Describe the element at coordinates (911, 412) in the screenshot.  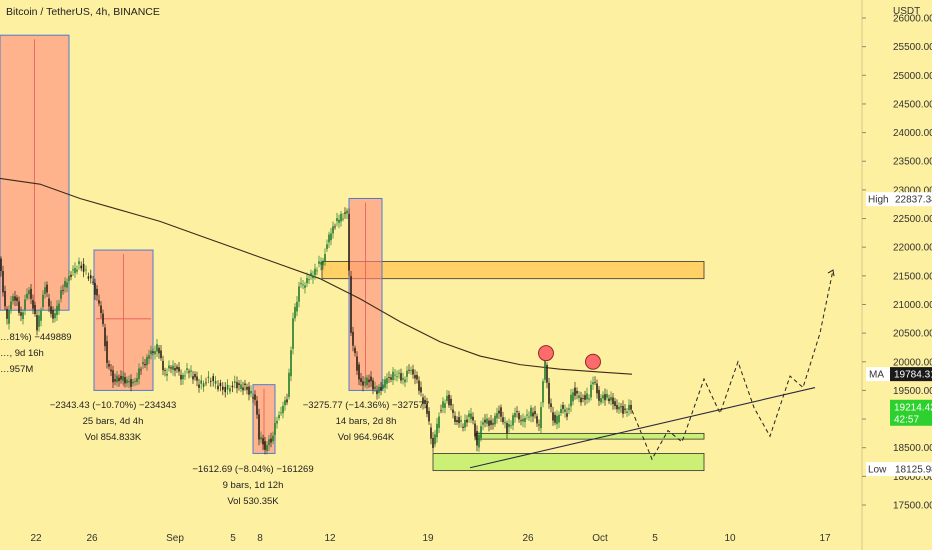
I see `last-price-bg` at that location.